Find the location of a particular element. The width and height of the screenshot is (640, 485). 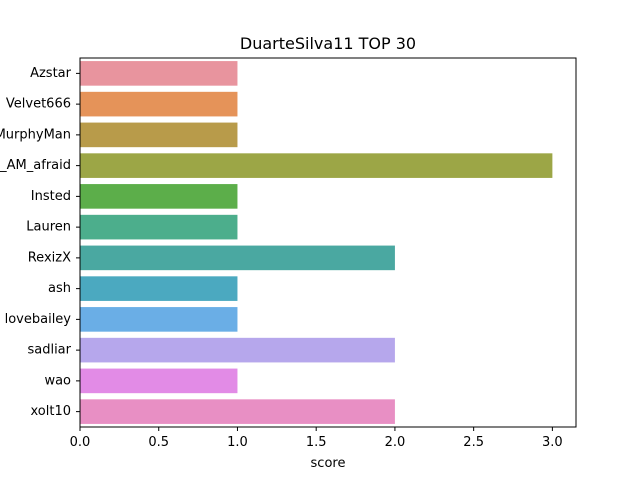

x-axis: 0.0 0.5 1.0 1.5 2.0 2.5 3.0 is located at coordinates (316, 438).